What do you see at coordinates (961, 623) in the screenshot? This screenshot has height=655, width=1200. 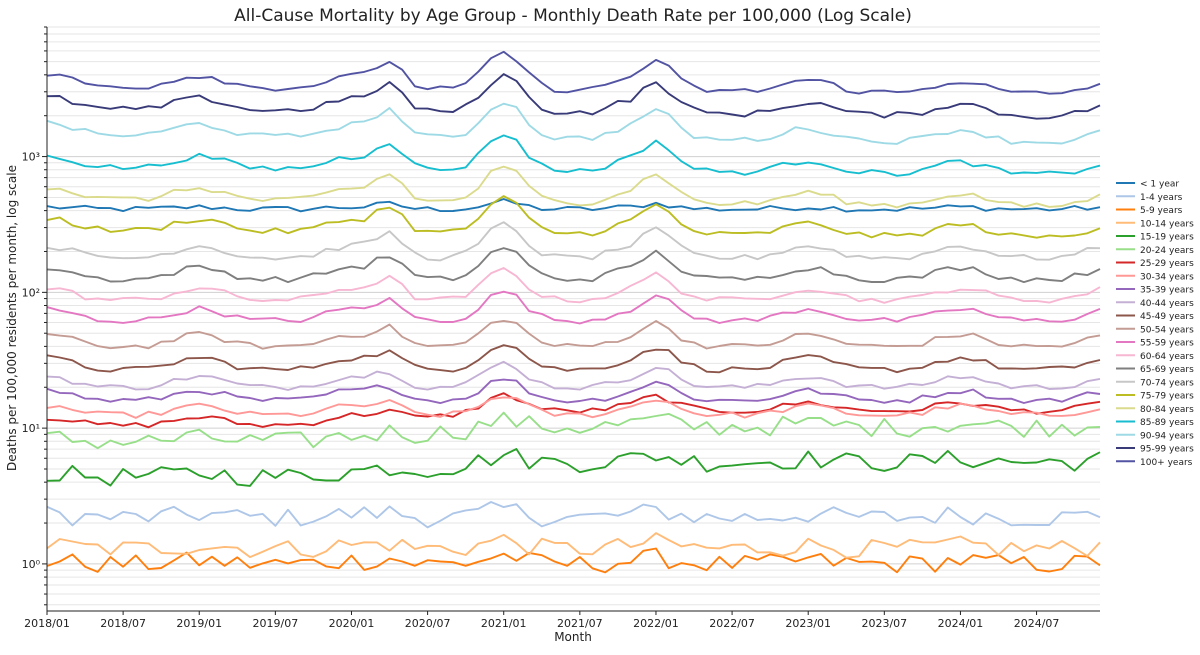 I see `x-tick-label: 2024/01` at bounding box center [961, 623].